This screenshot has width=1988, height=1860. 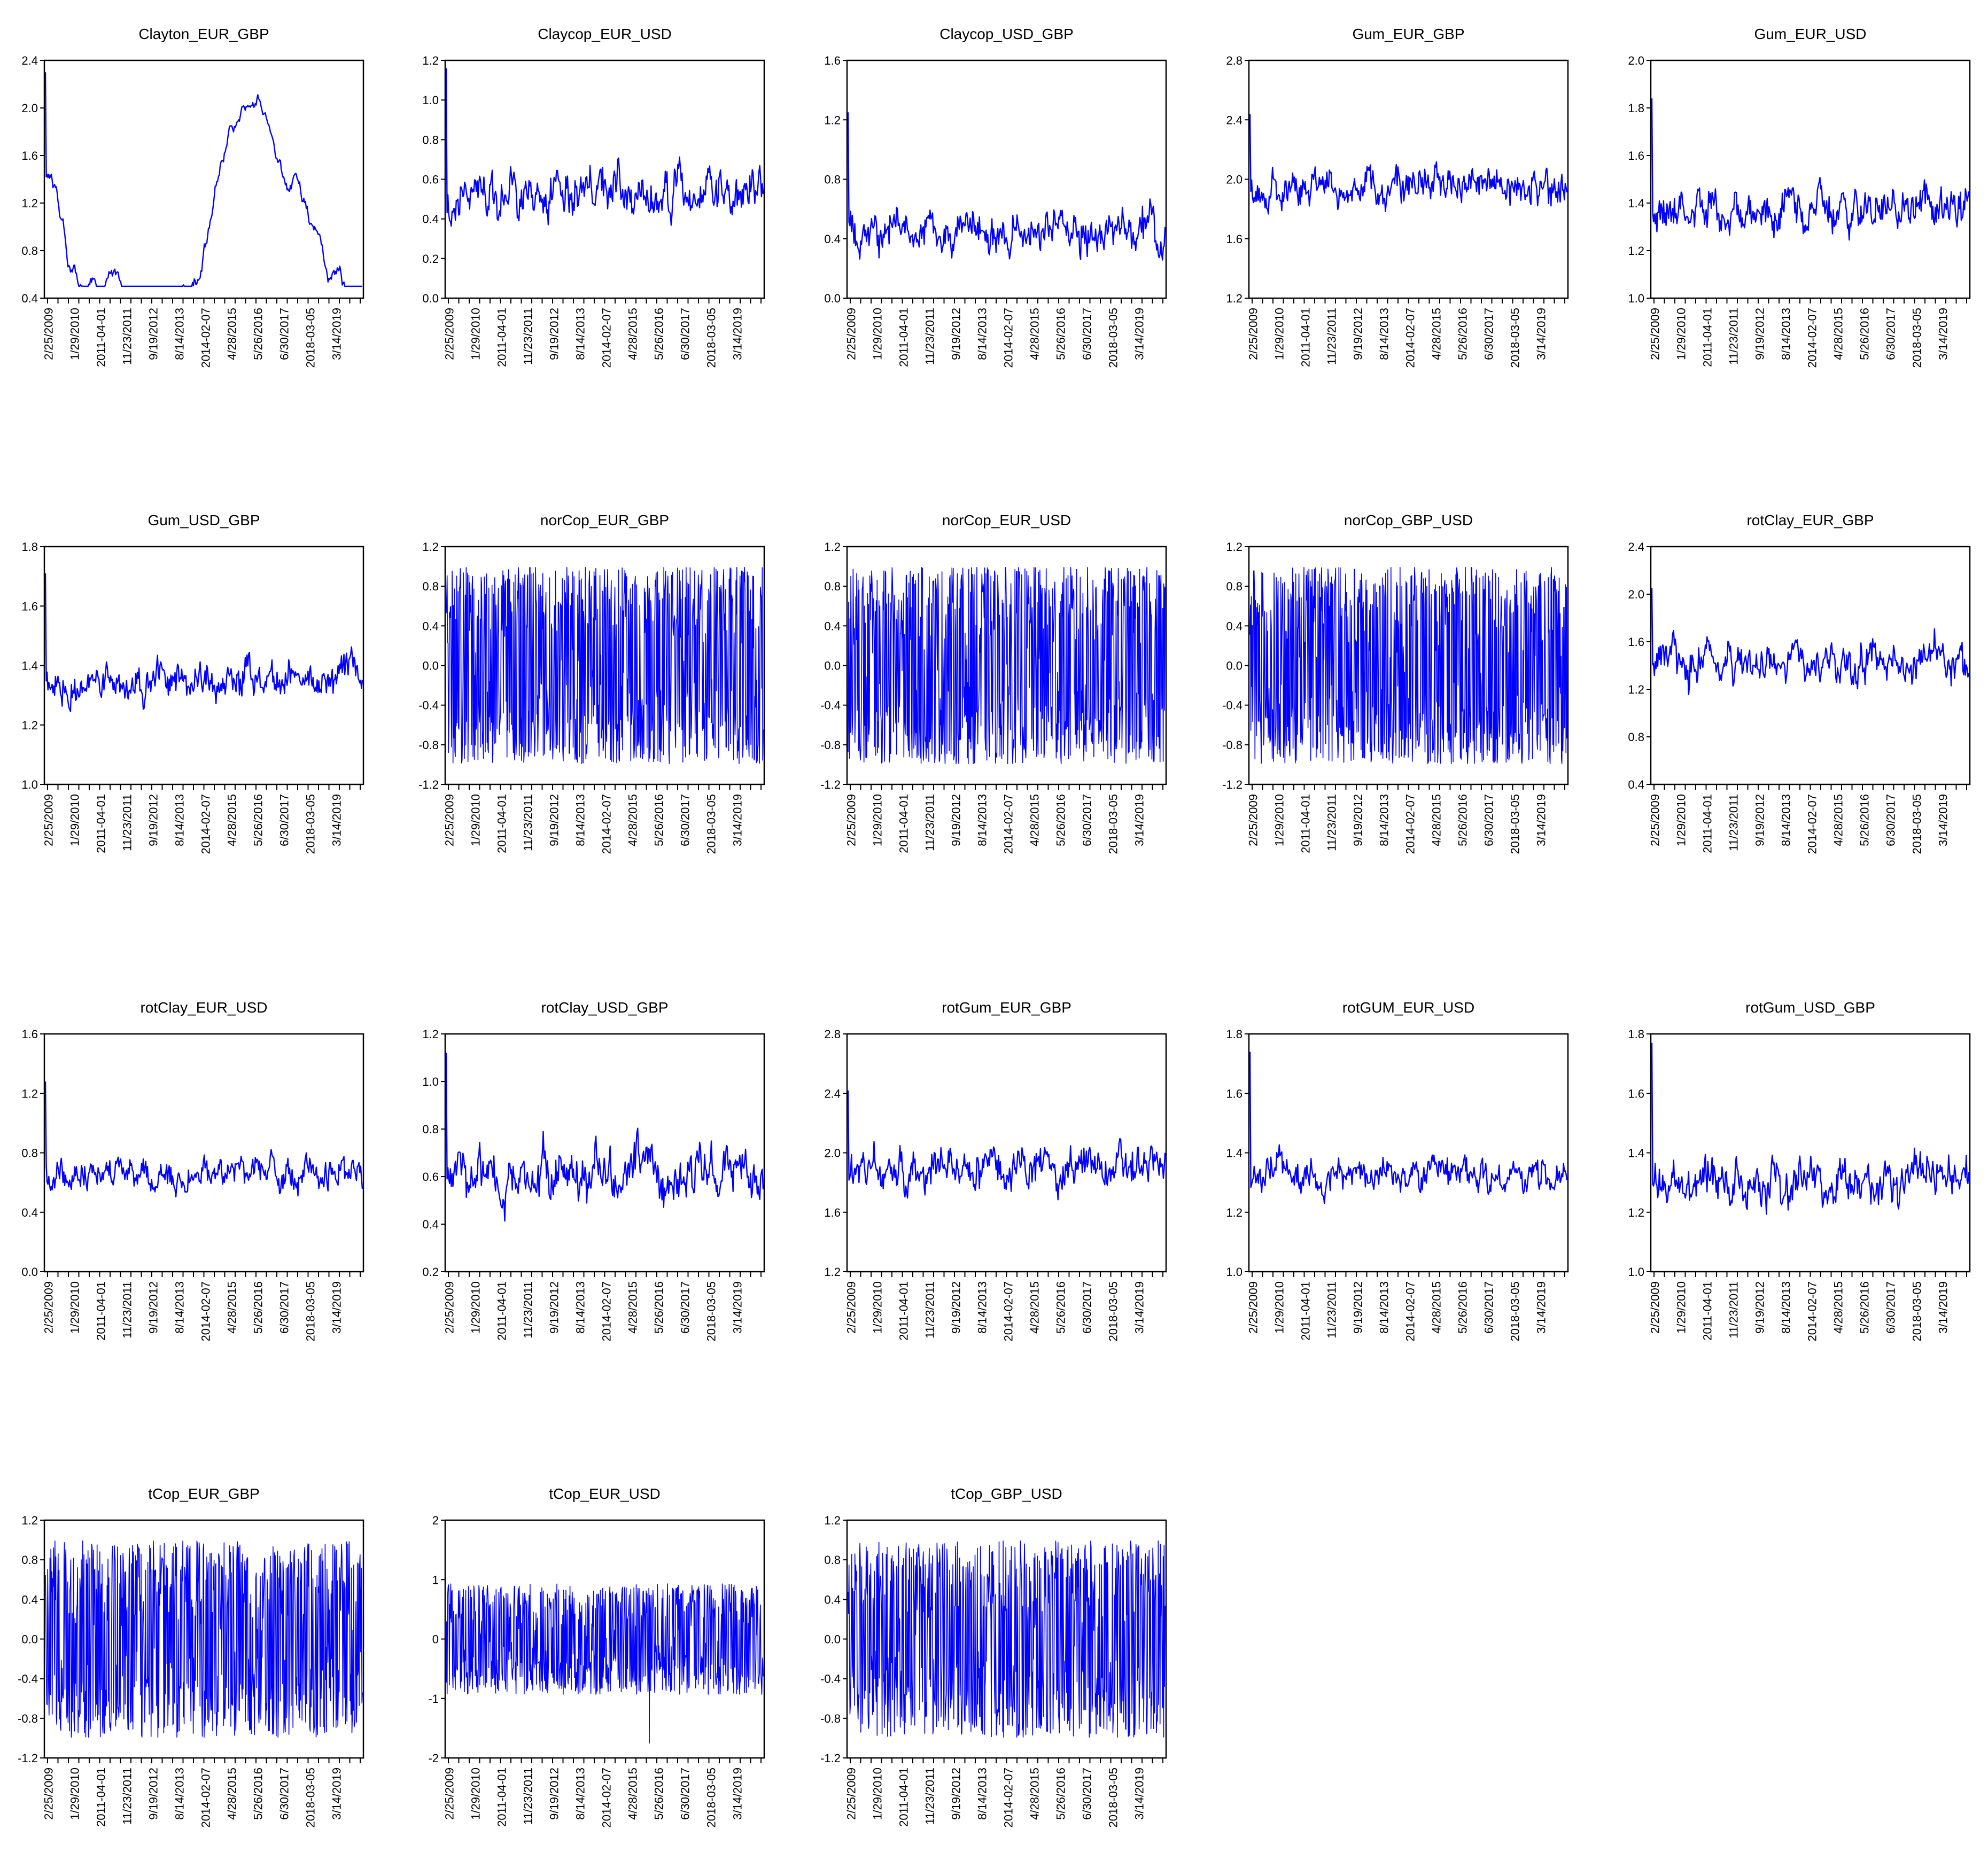 I want to click on y-tick-label: 2.4, so click(x=29, y=61).